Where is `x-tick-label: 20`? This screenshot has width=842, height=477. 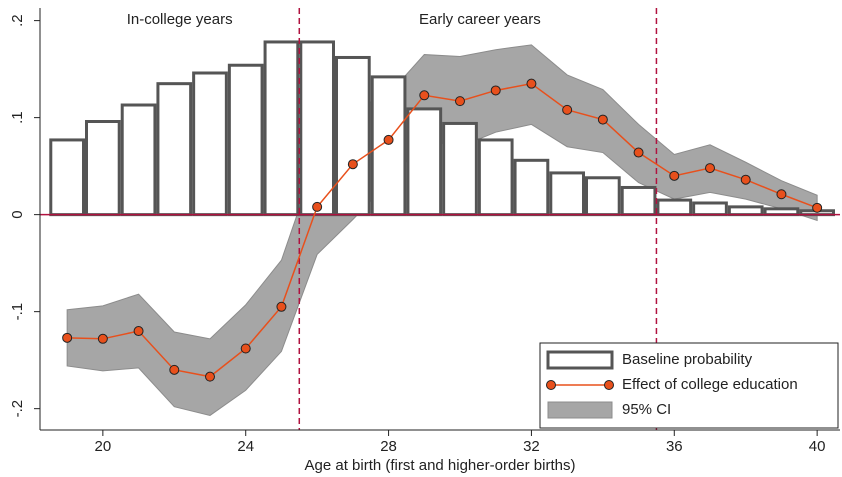 x-tick-label: 20 is located at coordinates (103, 446).